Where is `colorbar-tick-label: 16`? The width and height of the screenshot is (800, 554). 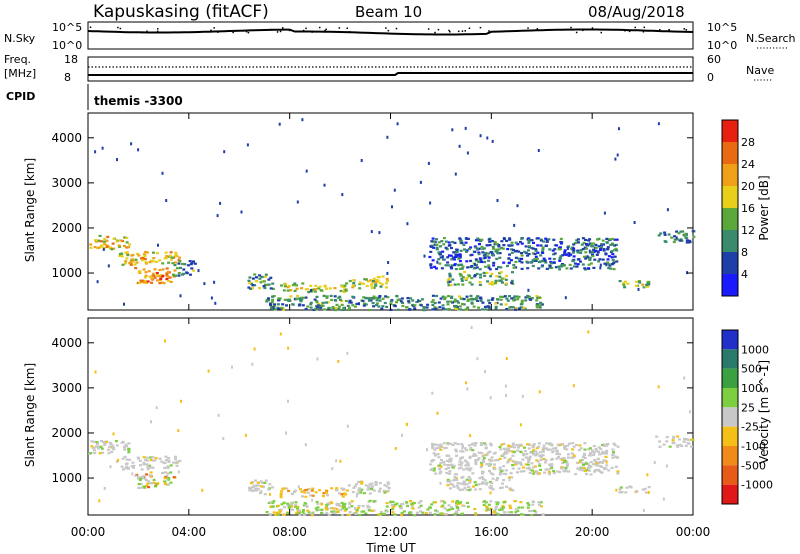 colorbar-tick-label: 16 is located at coordinates (748, 208).